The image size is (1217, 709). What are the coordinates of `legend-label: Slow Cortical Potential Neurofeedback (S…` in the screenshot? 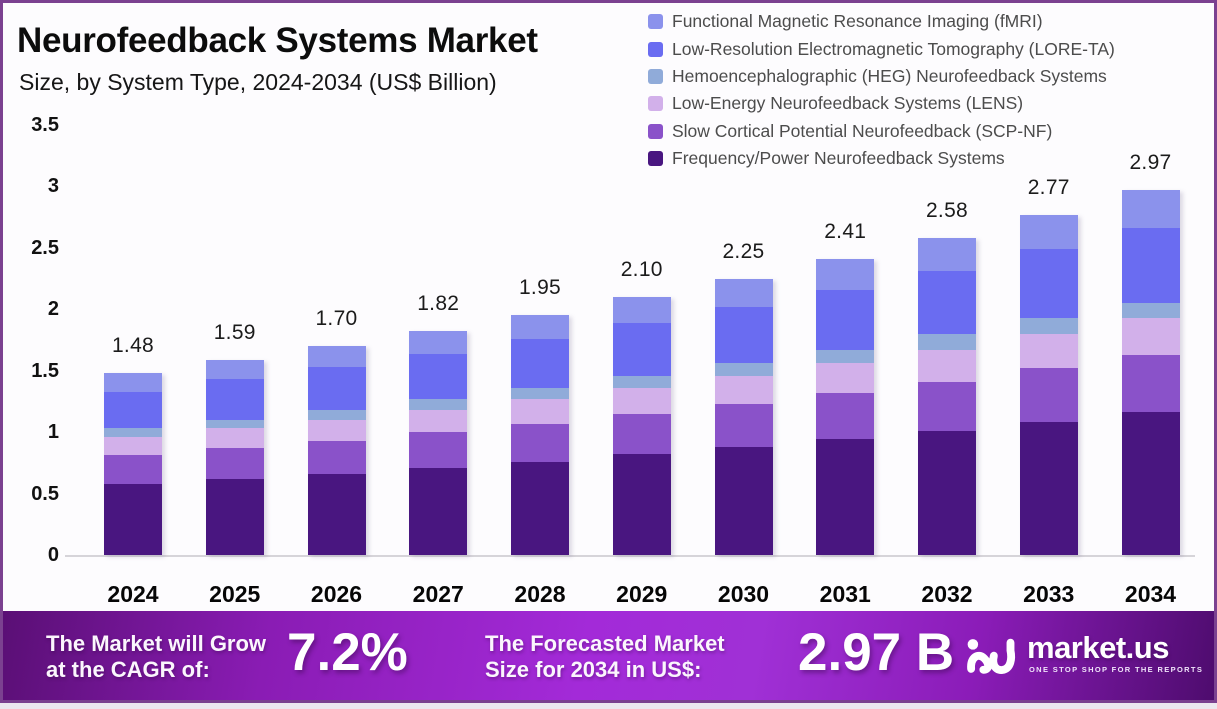 It's located at (862, 130).